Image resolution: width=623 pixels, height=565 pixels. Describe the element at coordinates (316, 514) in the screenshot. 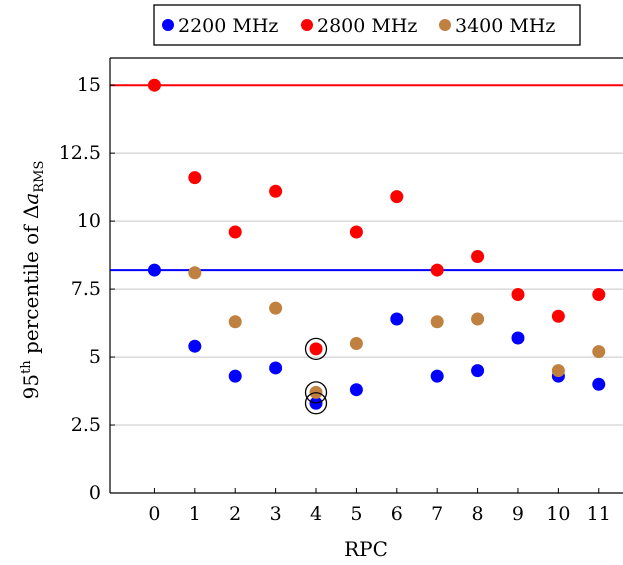

I see `x-tick-label-4: 4` at that location.